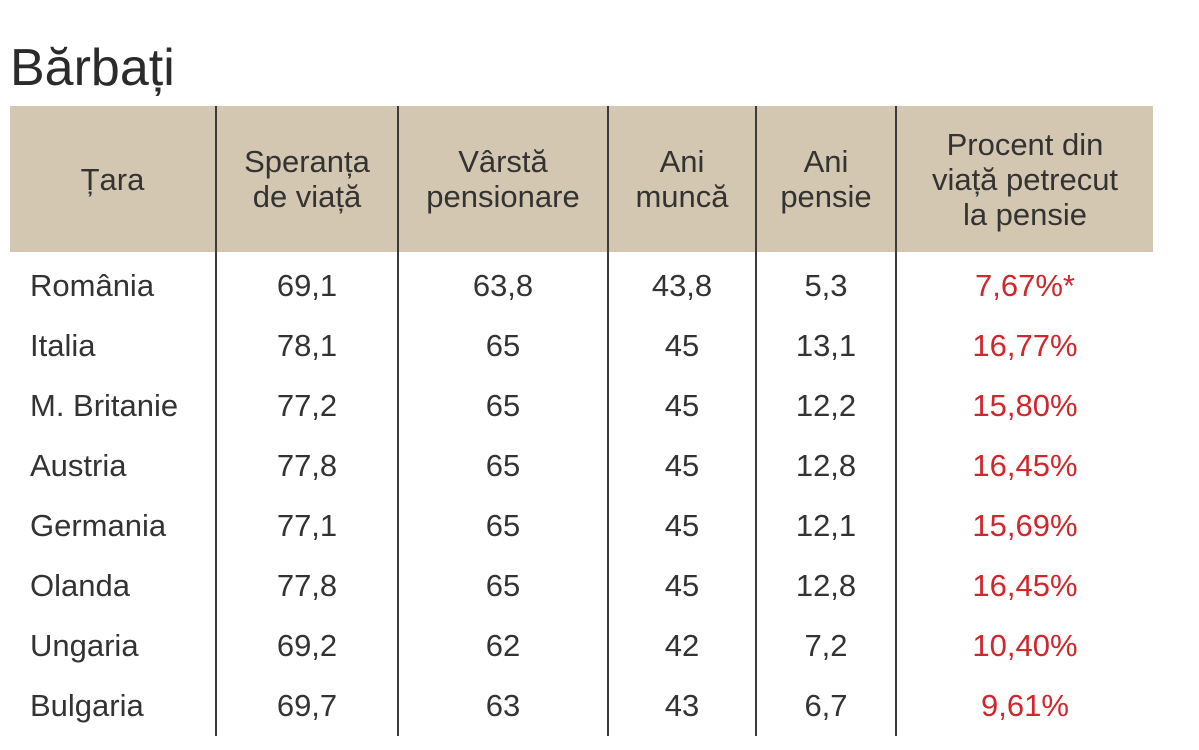  I want to click on column-header-speranta: Speranța de viață, so click(306, 179).